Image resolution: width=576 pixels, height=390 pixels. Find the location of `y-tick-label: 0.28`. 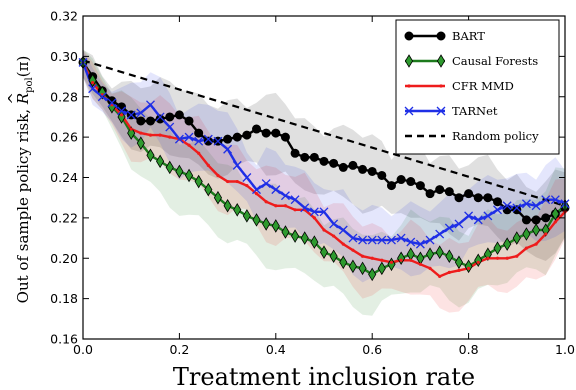

y-tick-label: 0.28 is located at coordinates (64, 96).